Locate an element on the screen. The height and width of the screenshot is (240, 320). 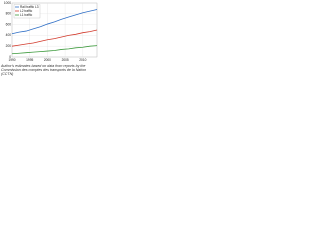
y-tick-label: 400 is located at coordinates (9, 35).